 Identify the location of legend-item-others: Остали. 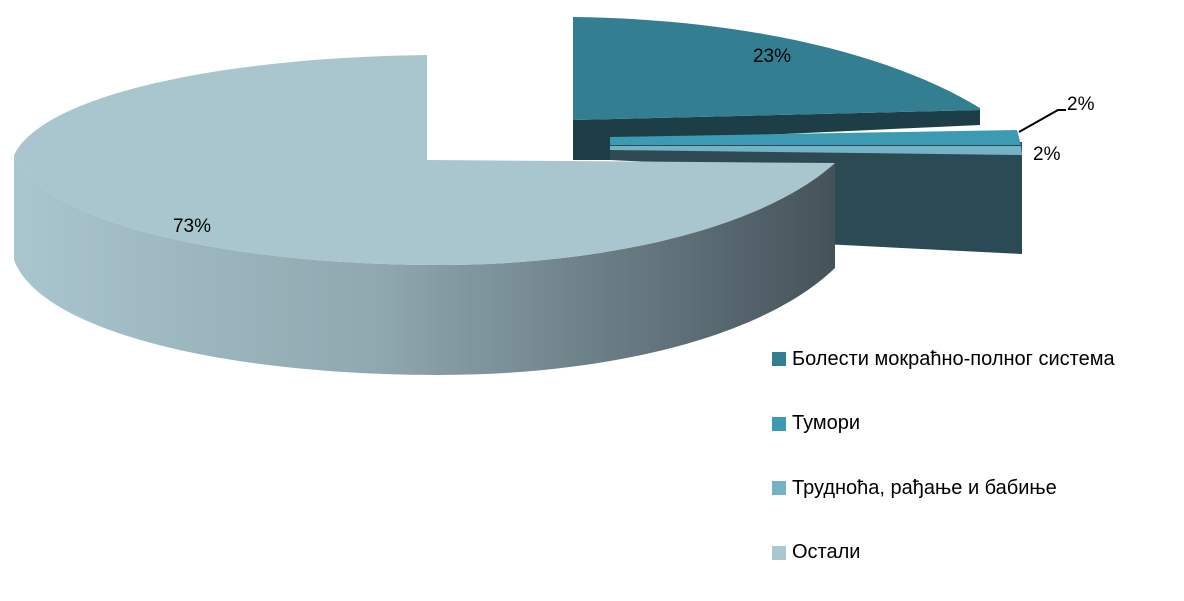
(943, 553).